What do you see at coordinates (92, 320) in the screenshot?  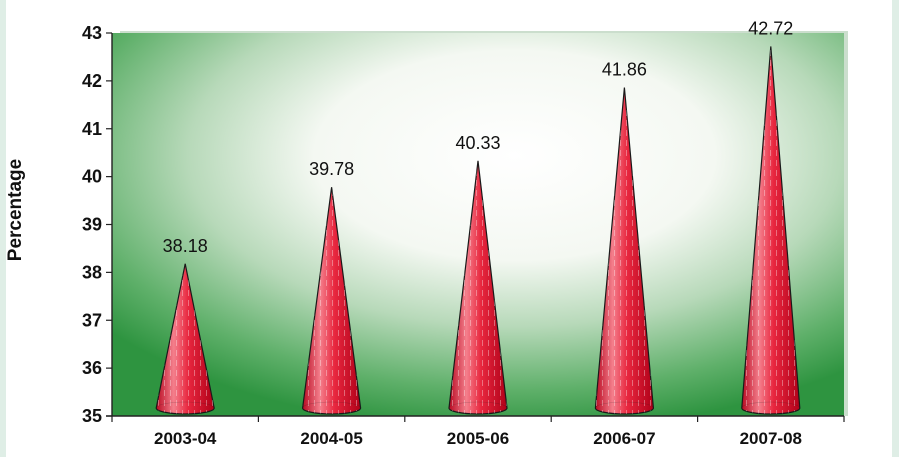 I see `y-tick-label: 37` at bounding box center [92, 320].